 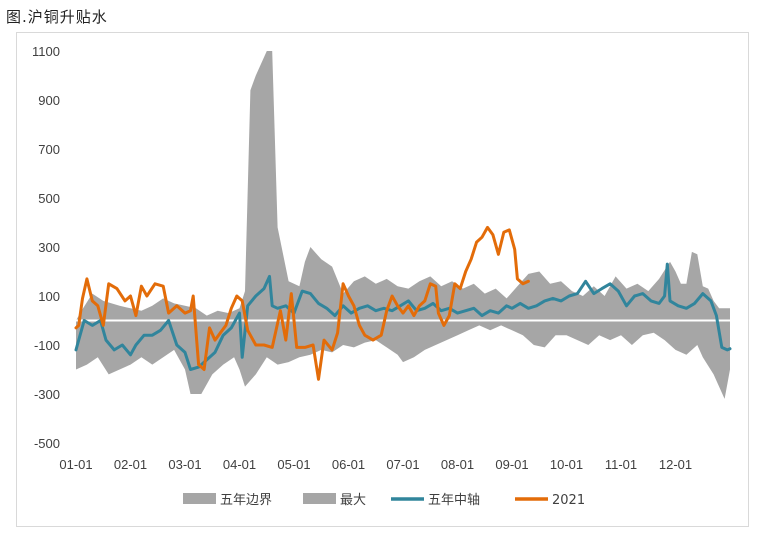 I want to click on legend-label: 最大, so click(x=353, y=500).